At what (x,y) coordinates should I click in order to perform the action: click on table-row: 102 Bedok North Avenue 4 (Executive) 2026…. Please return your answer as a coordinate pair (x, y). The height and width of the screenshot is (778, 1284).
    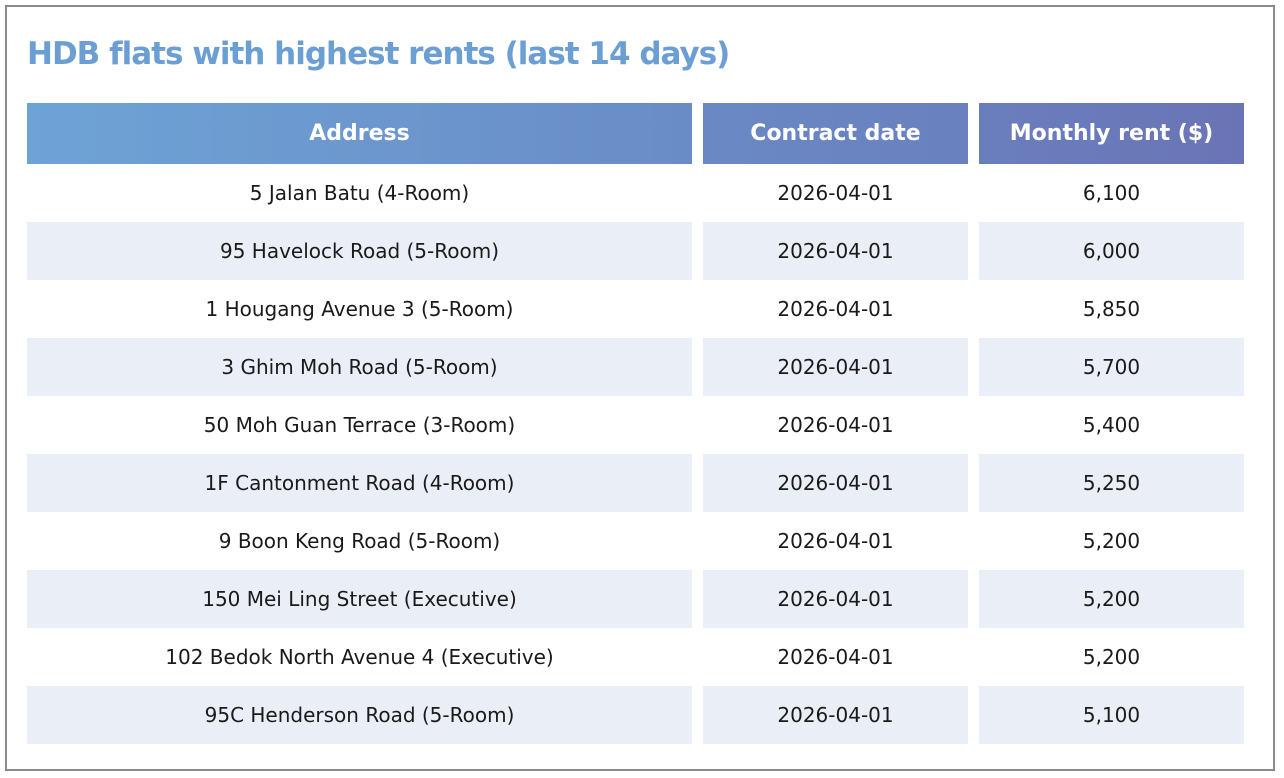
    Looking at the image, I should click on (635, 657).